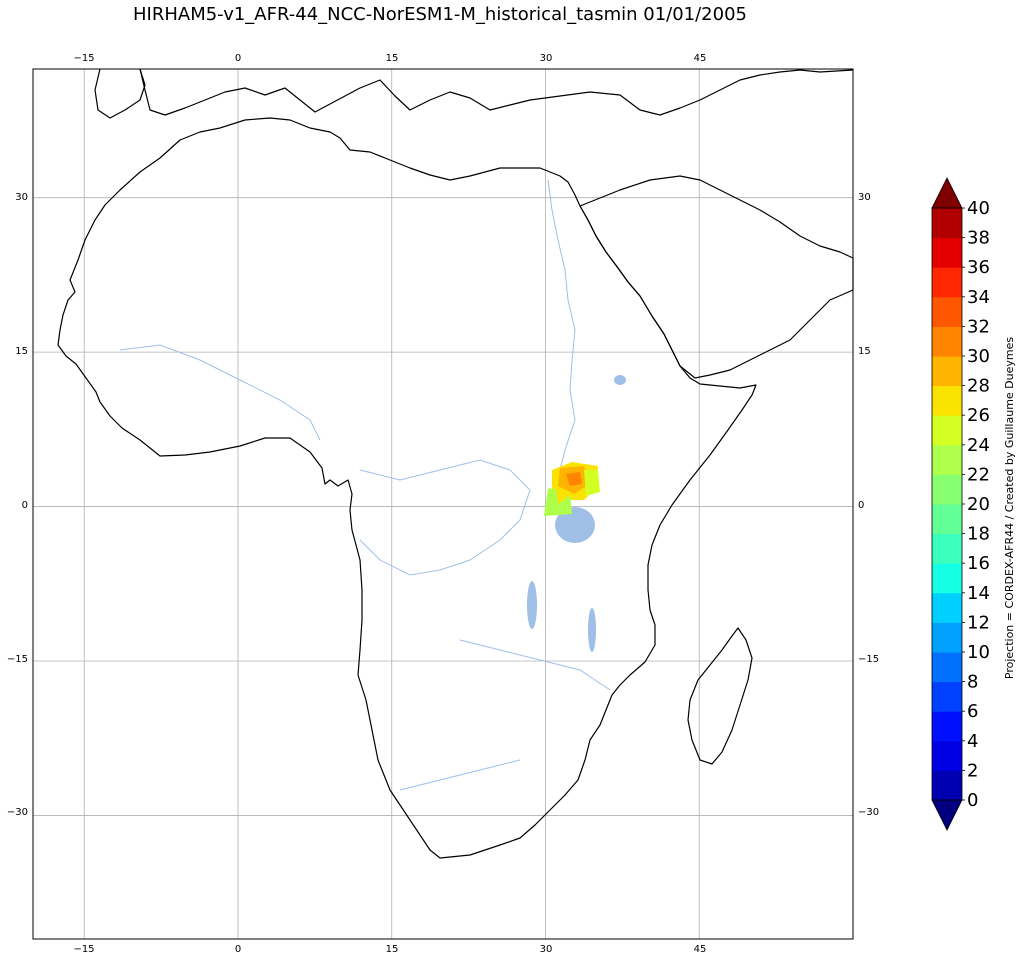 Image resolution: width=1022 pixels, height=961 pixels. I want to click on lat-tick-right-0: 30, so click(864, 197).